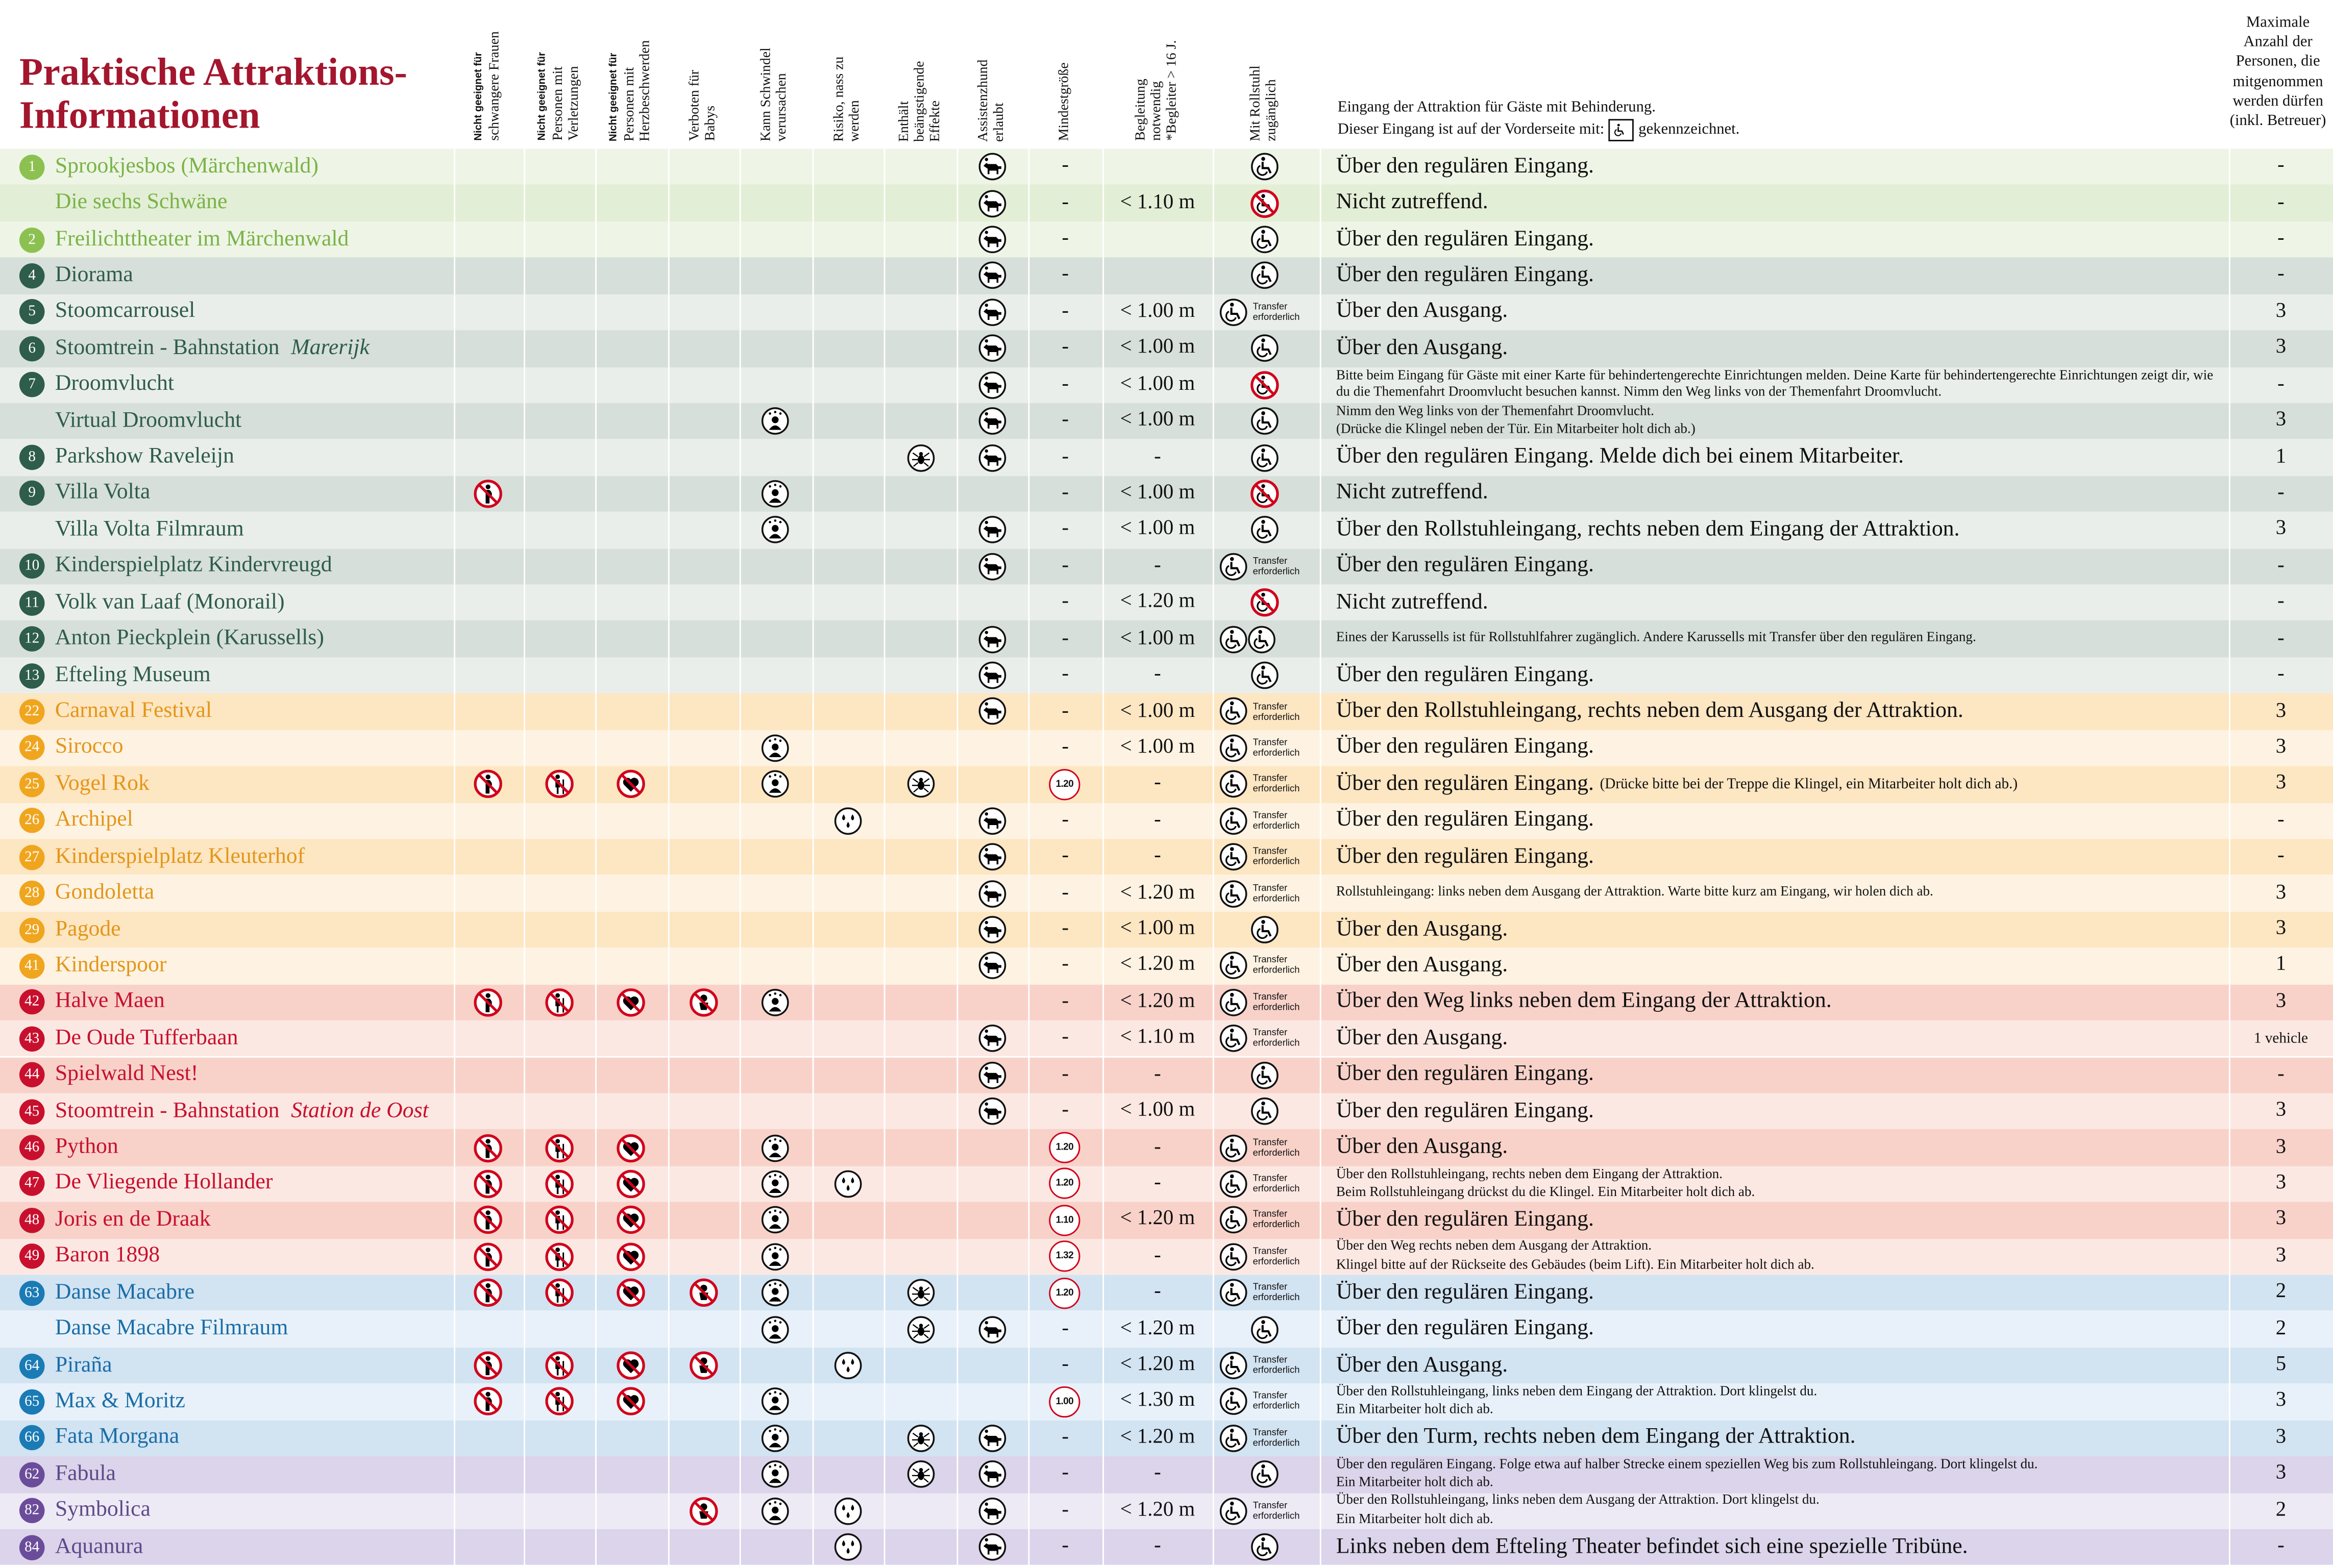 The image size is (2333, 1568). What do you see at coordinates (1465, 675) in the screenshot?
I see `entrance-line: Über den regulären Eingang.` at bounding box center [1465, 675].